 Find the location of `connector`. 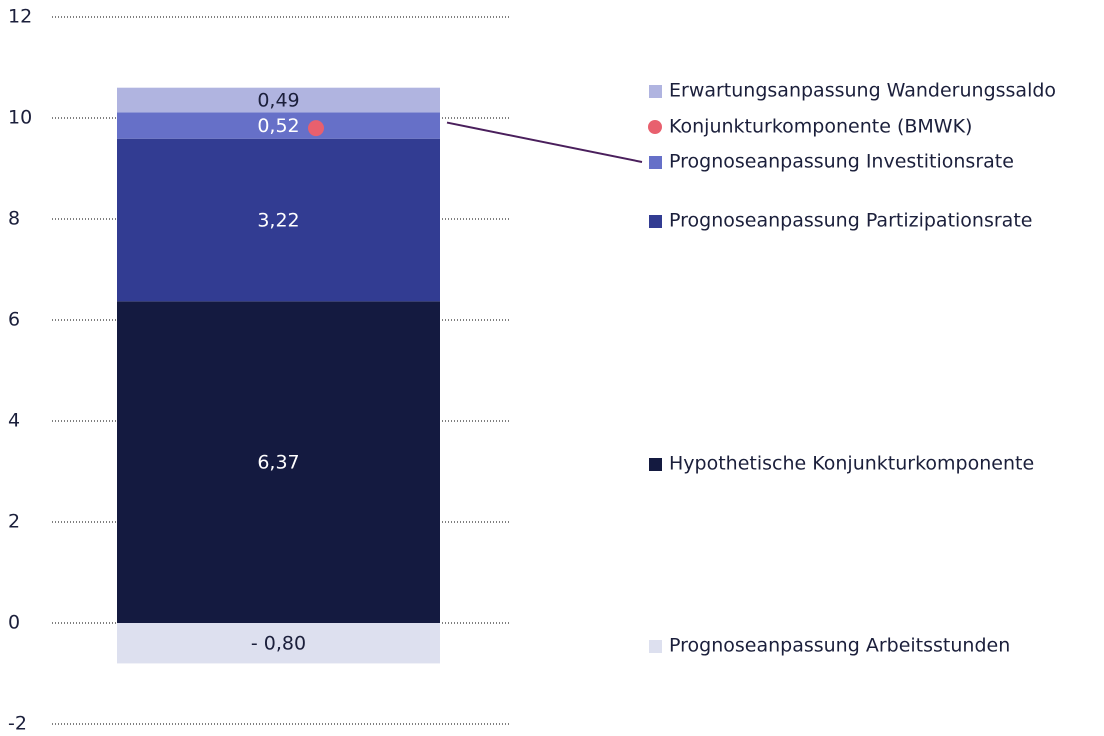

connector is located at coordinates (544, 142).